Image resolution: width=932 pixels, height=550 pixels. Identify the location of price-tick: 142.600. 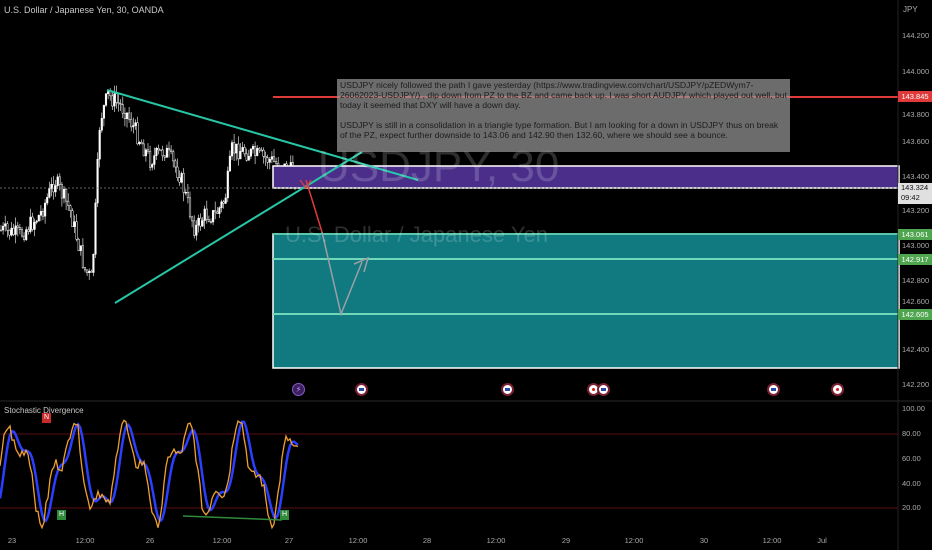
(916, 301).